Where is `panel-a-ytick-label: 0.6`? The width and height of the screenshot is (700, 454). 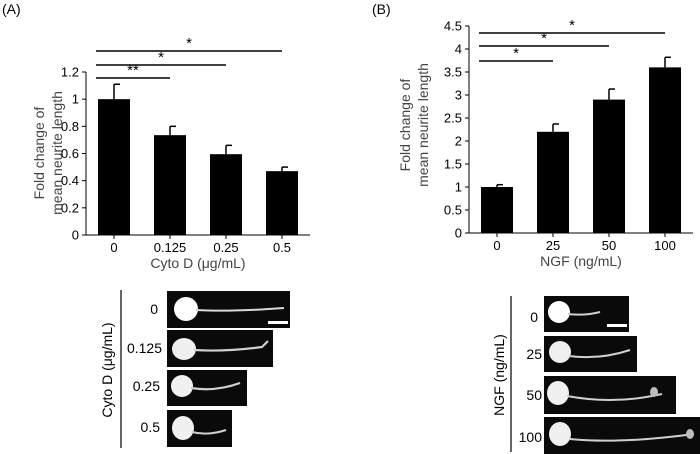 panel-a-ytick-label: 0.6 is located at coordinates (70, 153).